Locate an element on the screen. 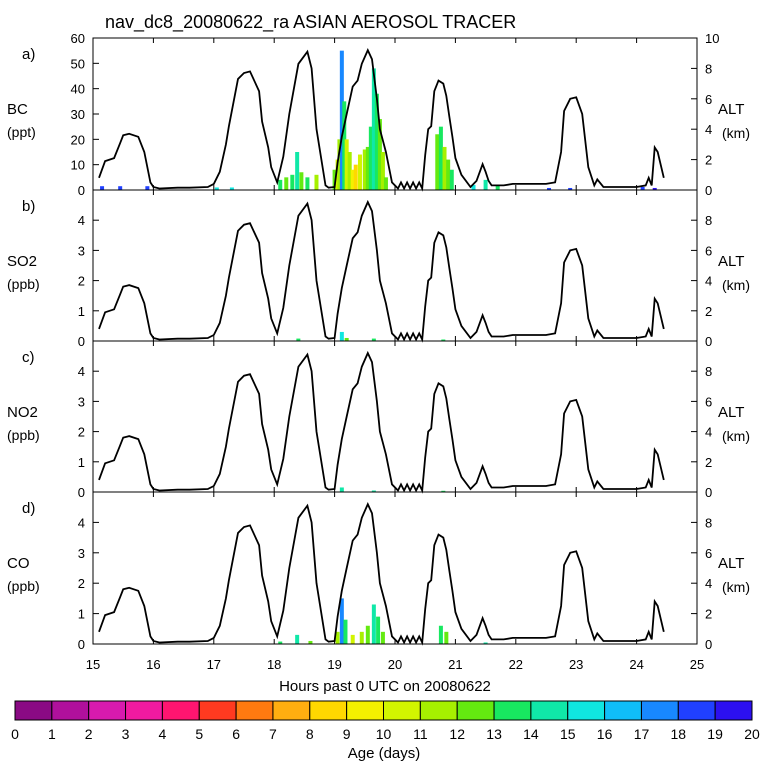 The image size is (768, 768). right-tick-label: 4 is located at coordinates (708, 281).